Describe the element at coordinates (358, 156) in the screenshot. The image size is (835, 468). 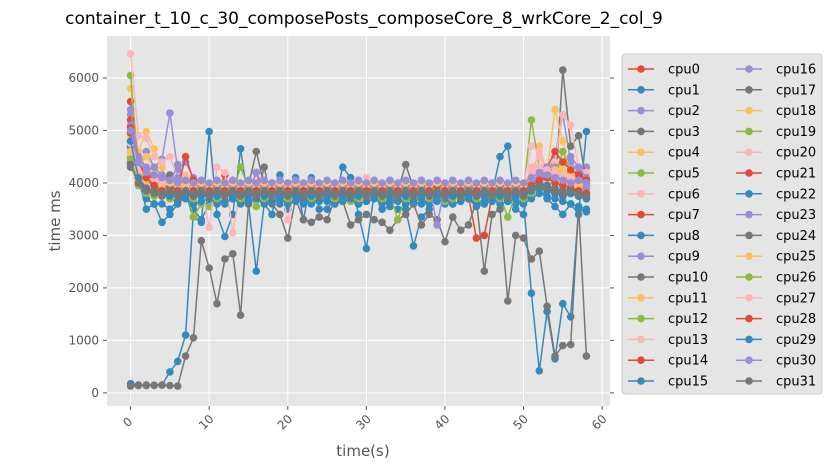
I see `series-cpu30` at that location.